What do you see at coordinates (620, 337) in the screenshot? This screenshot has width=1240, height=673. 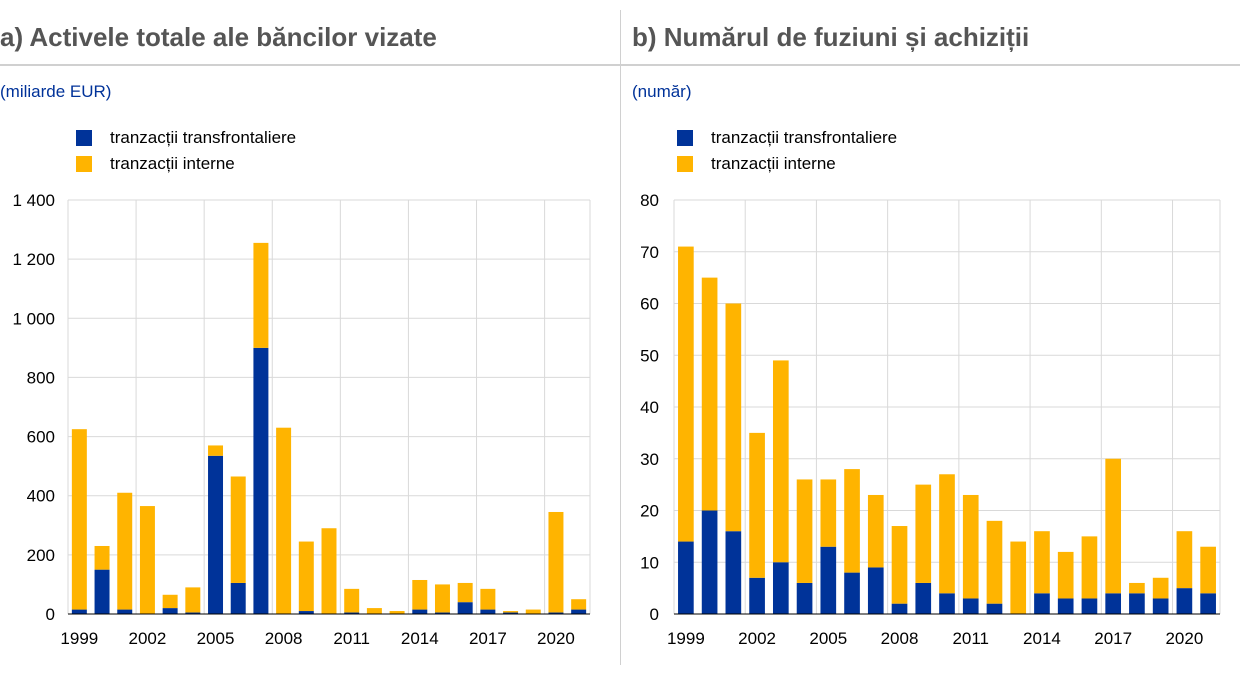 I see `panel-separator` at bounding box center [620, 337].